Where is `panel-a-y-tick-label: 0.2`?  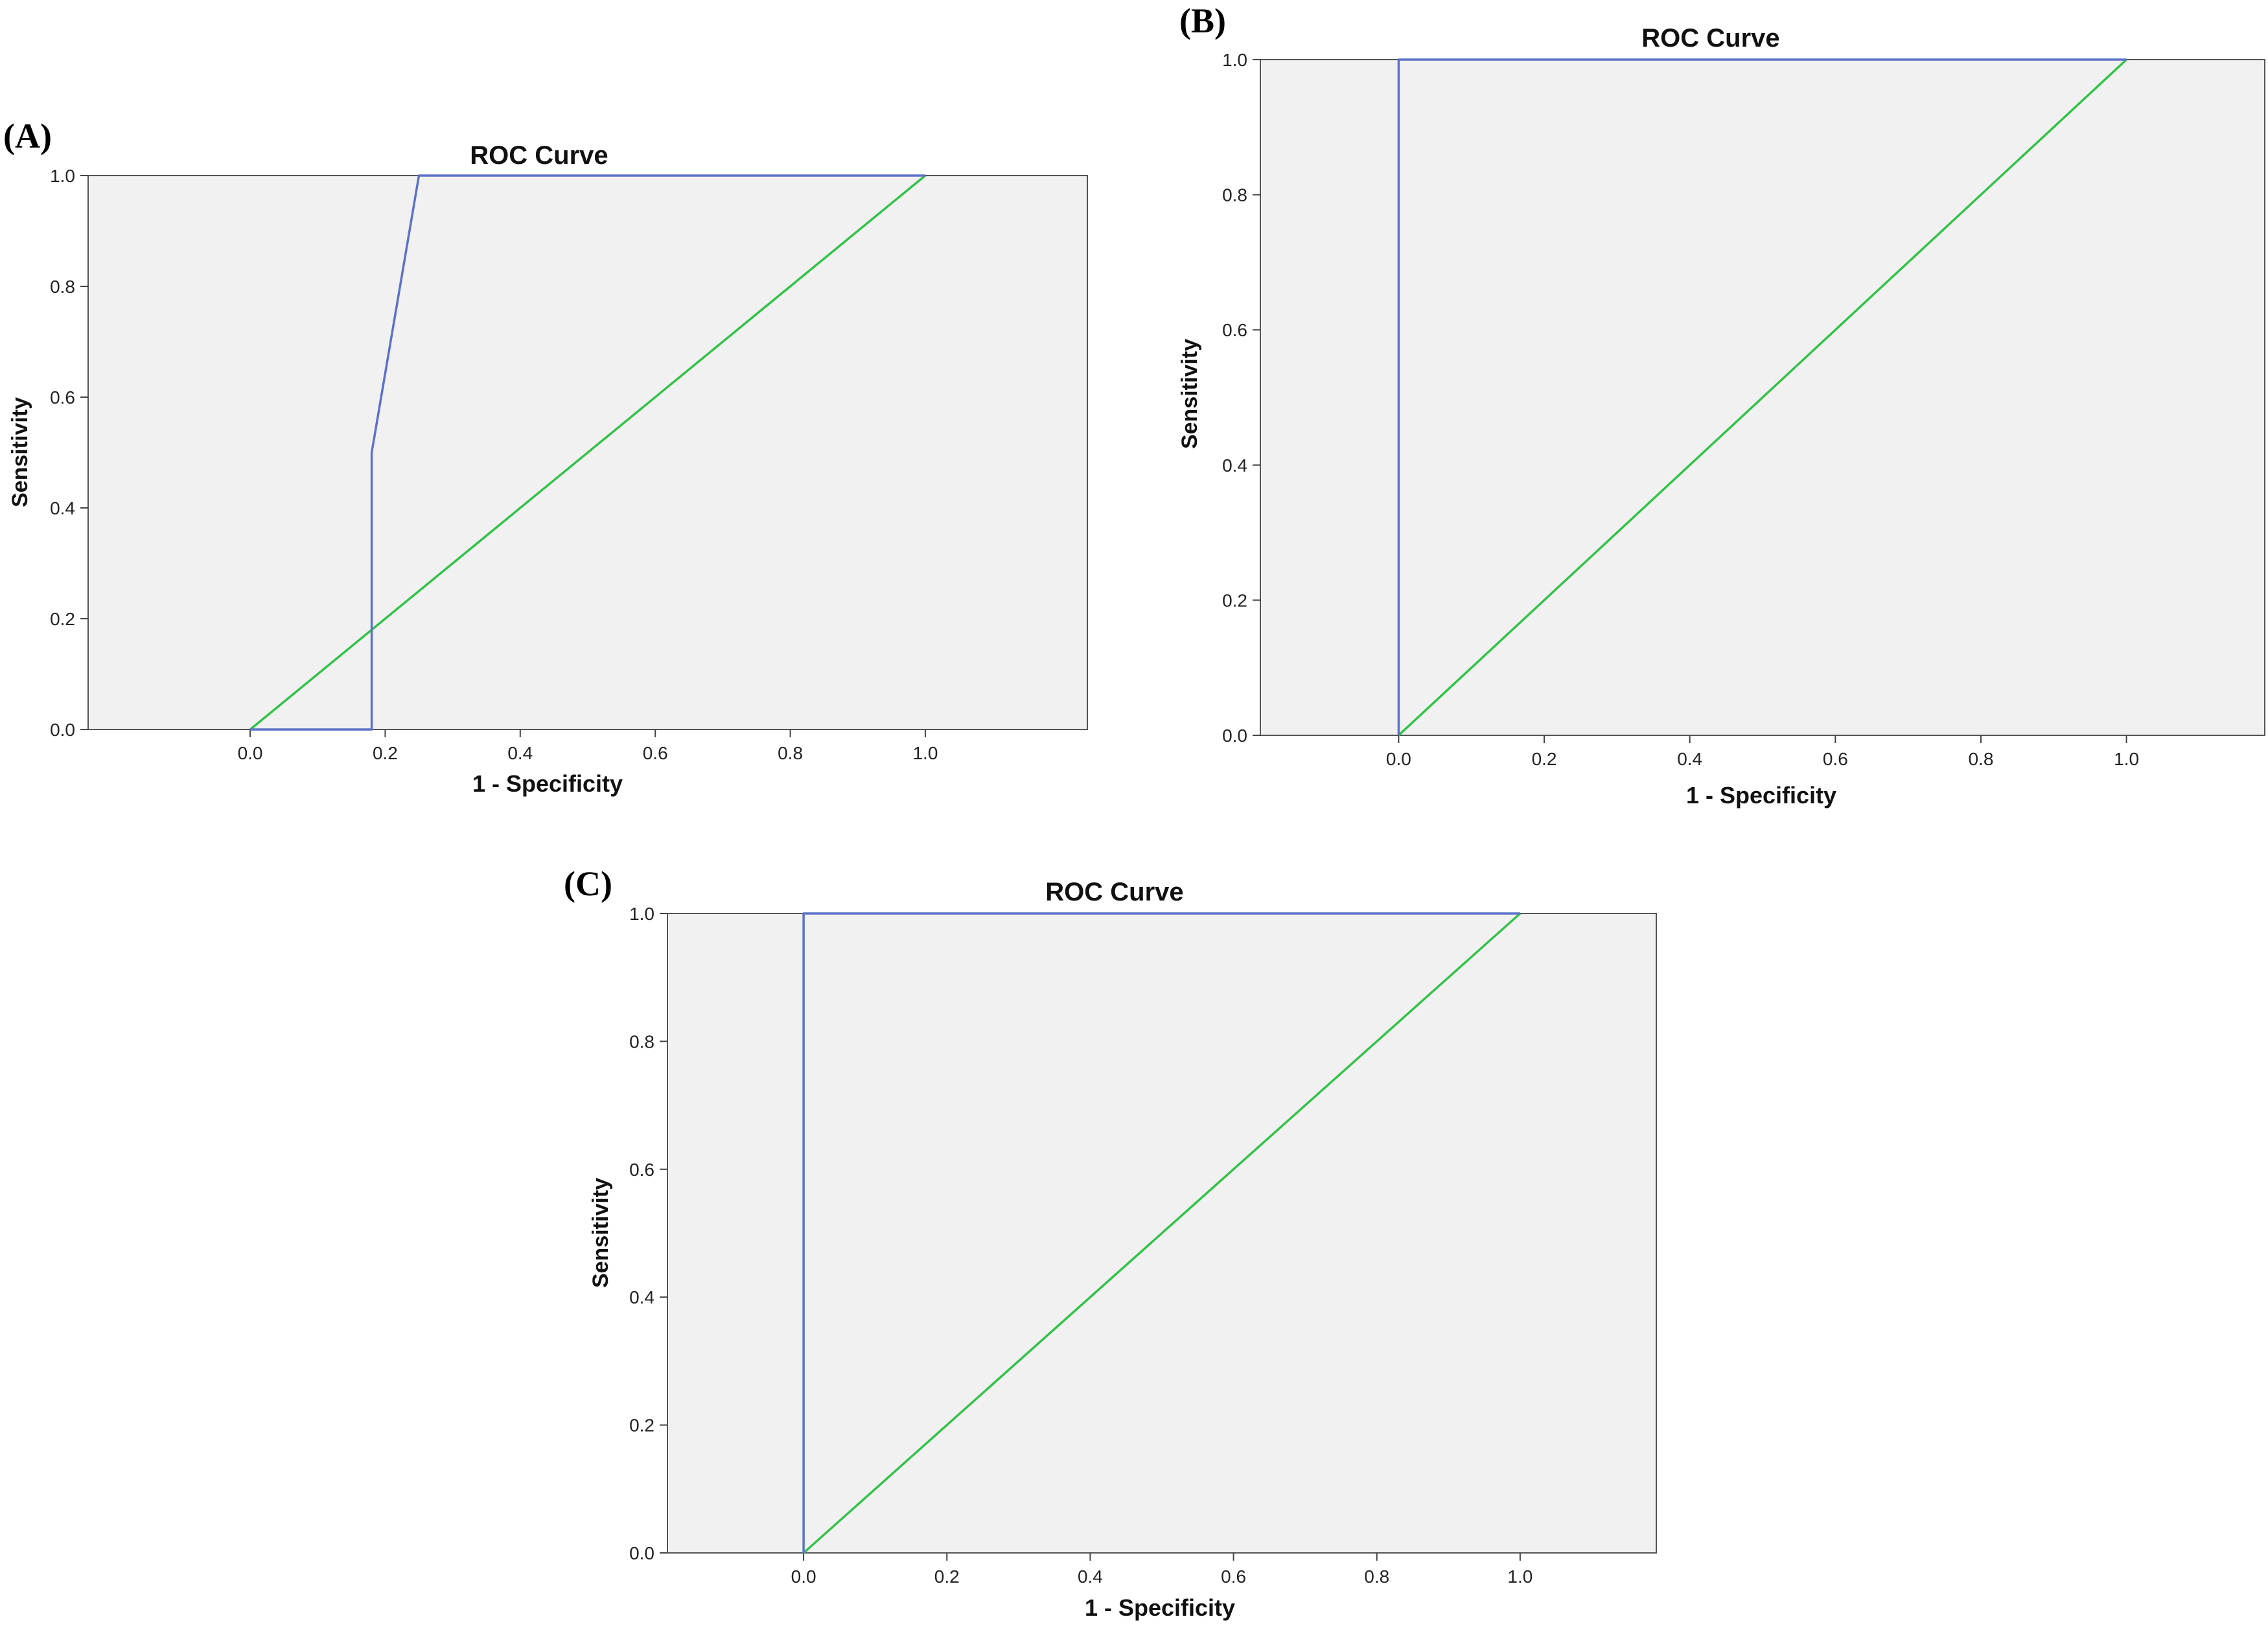 panel-a-y-tick-label: 0.2 is located at coordinates (63, 619).